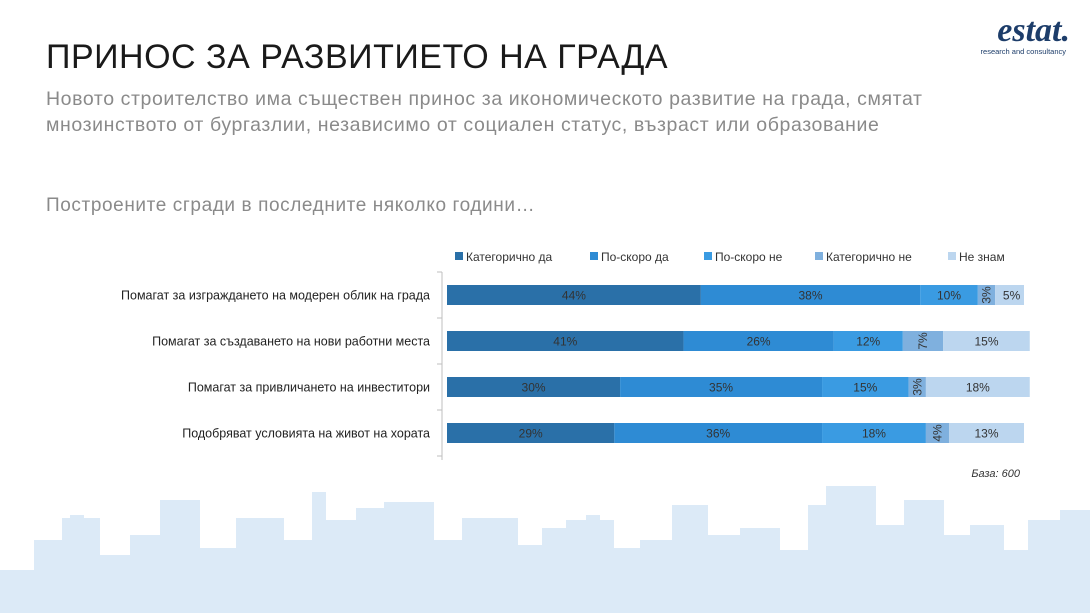 This screenshot has height=613, width=1090. Describe the element at coordinates (635, 257) in the screenshot. I see `legend-label: По-скоро да` at that location.